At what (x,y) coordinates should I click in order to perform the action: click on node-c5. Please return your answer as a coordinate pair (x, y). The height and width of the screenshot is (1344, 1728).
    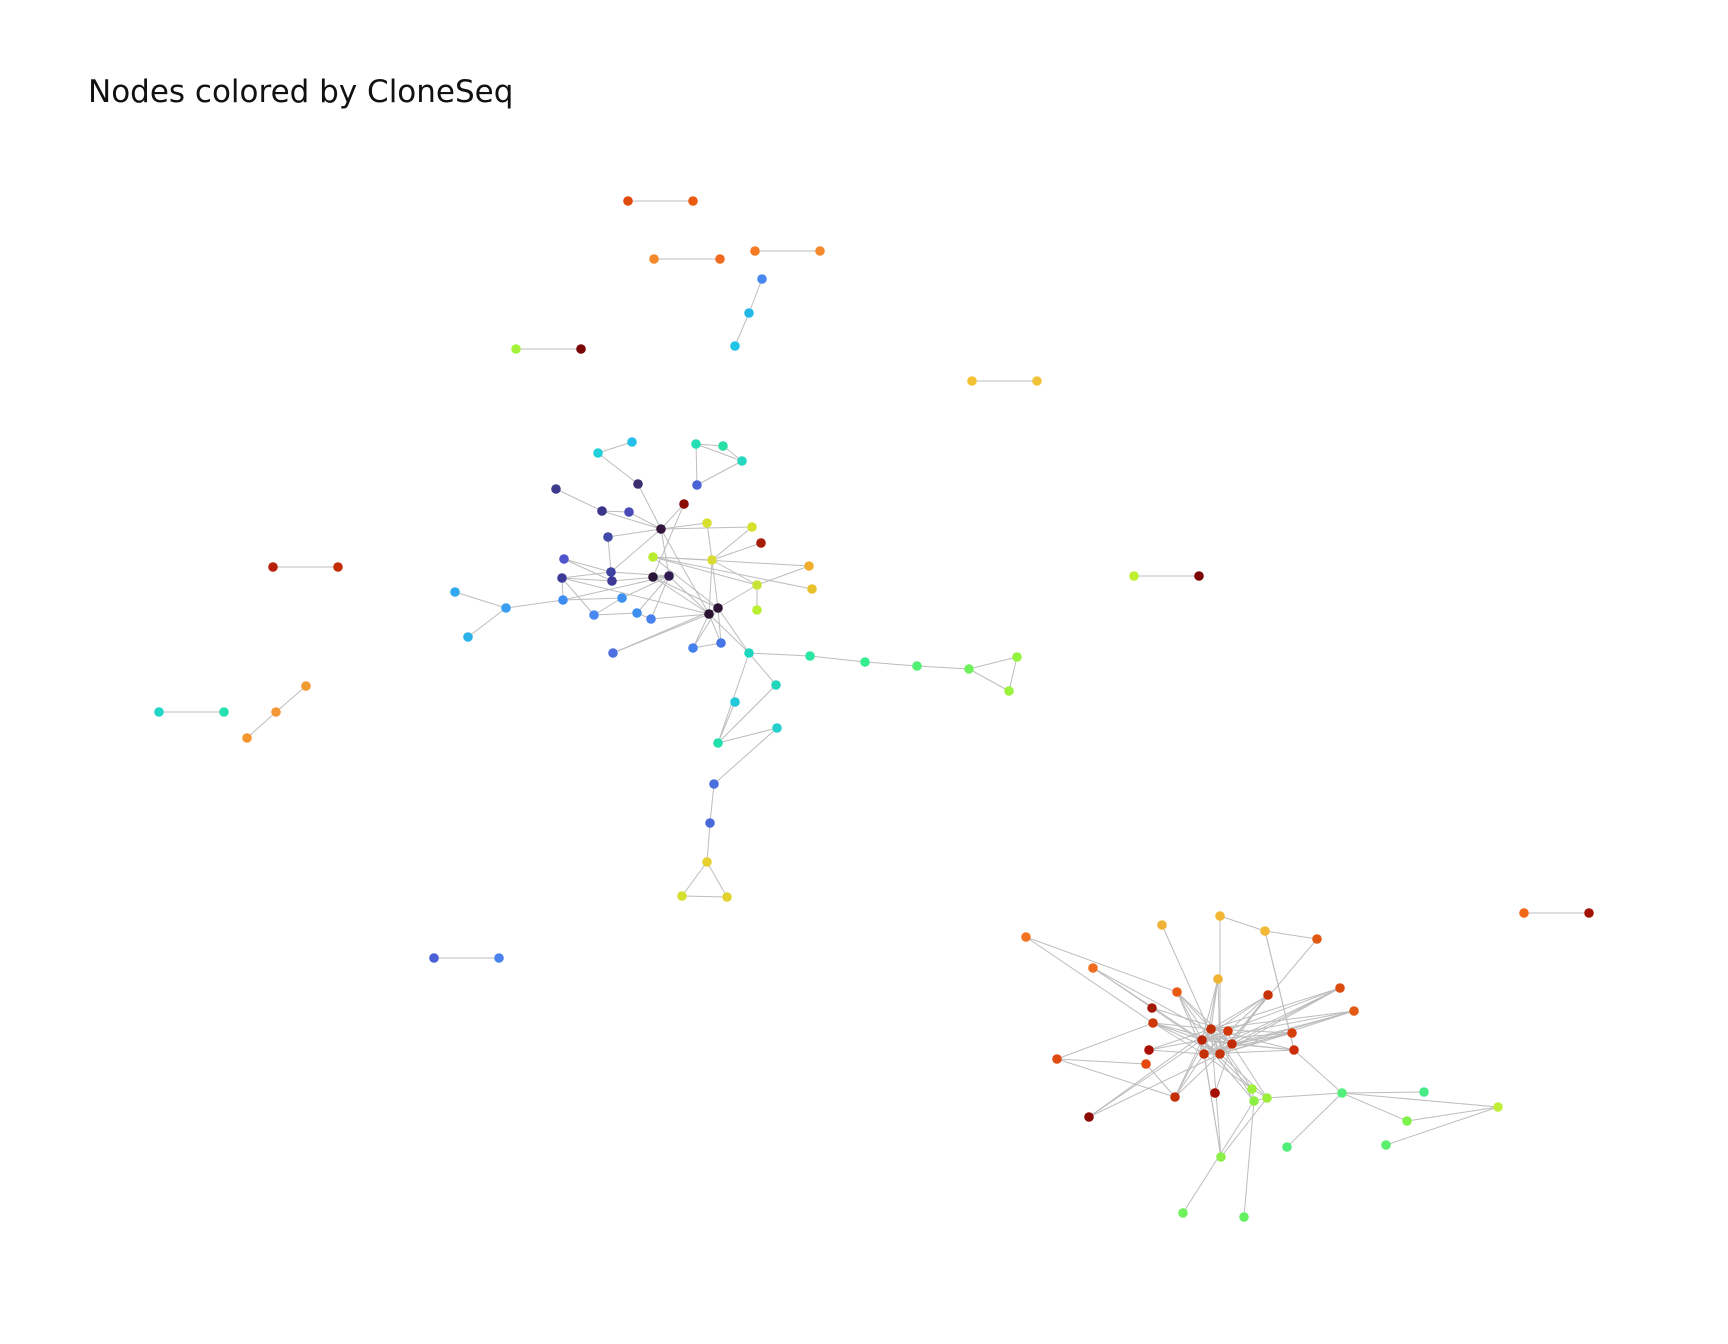
    Looking at the image, I should click on (1317, 939).